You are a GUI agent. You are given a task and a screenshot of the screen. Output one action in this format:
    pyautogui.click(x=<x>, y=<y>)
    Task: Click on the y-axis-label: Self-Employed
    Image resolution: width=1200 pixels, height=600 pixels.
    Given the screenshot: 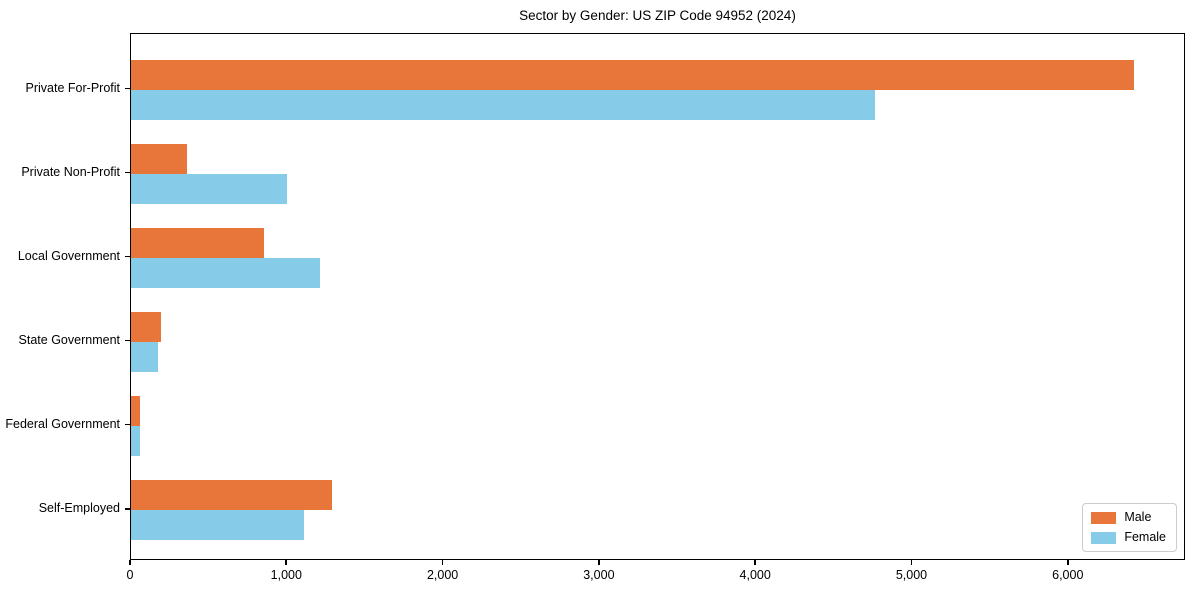 What is the action you would take?
    pyautogui.click(x=79, y=508)
    